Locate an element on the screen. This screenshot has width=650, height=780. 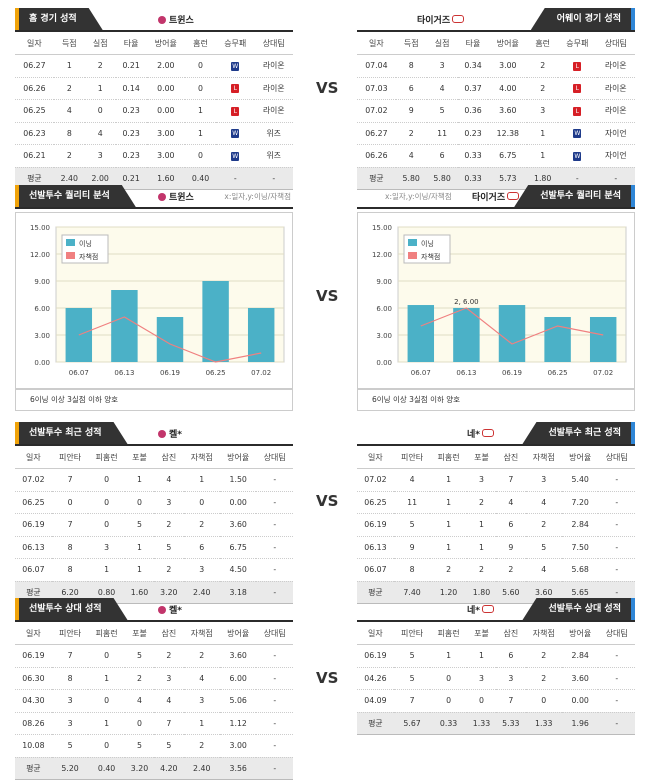
vs-pitcher-title-right: 선발투수 상대 성적 is located at coordinates (578, 609).